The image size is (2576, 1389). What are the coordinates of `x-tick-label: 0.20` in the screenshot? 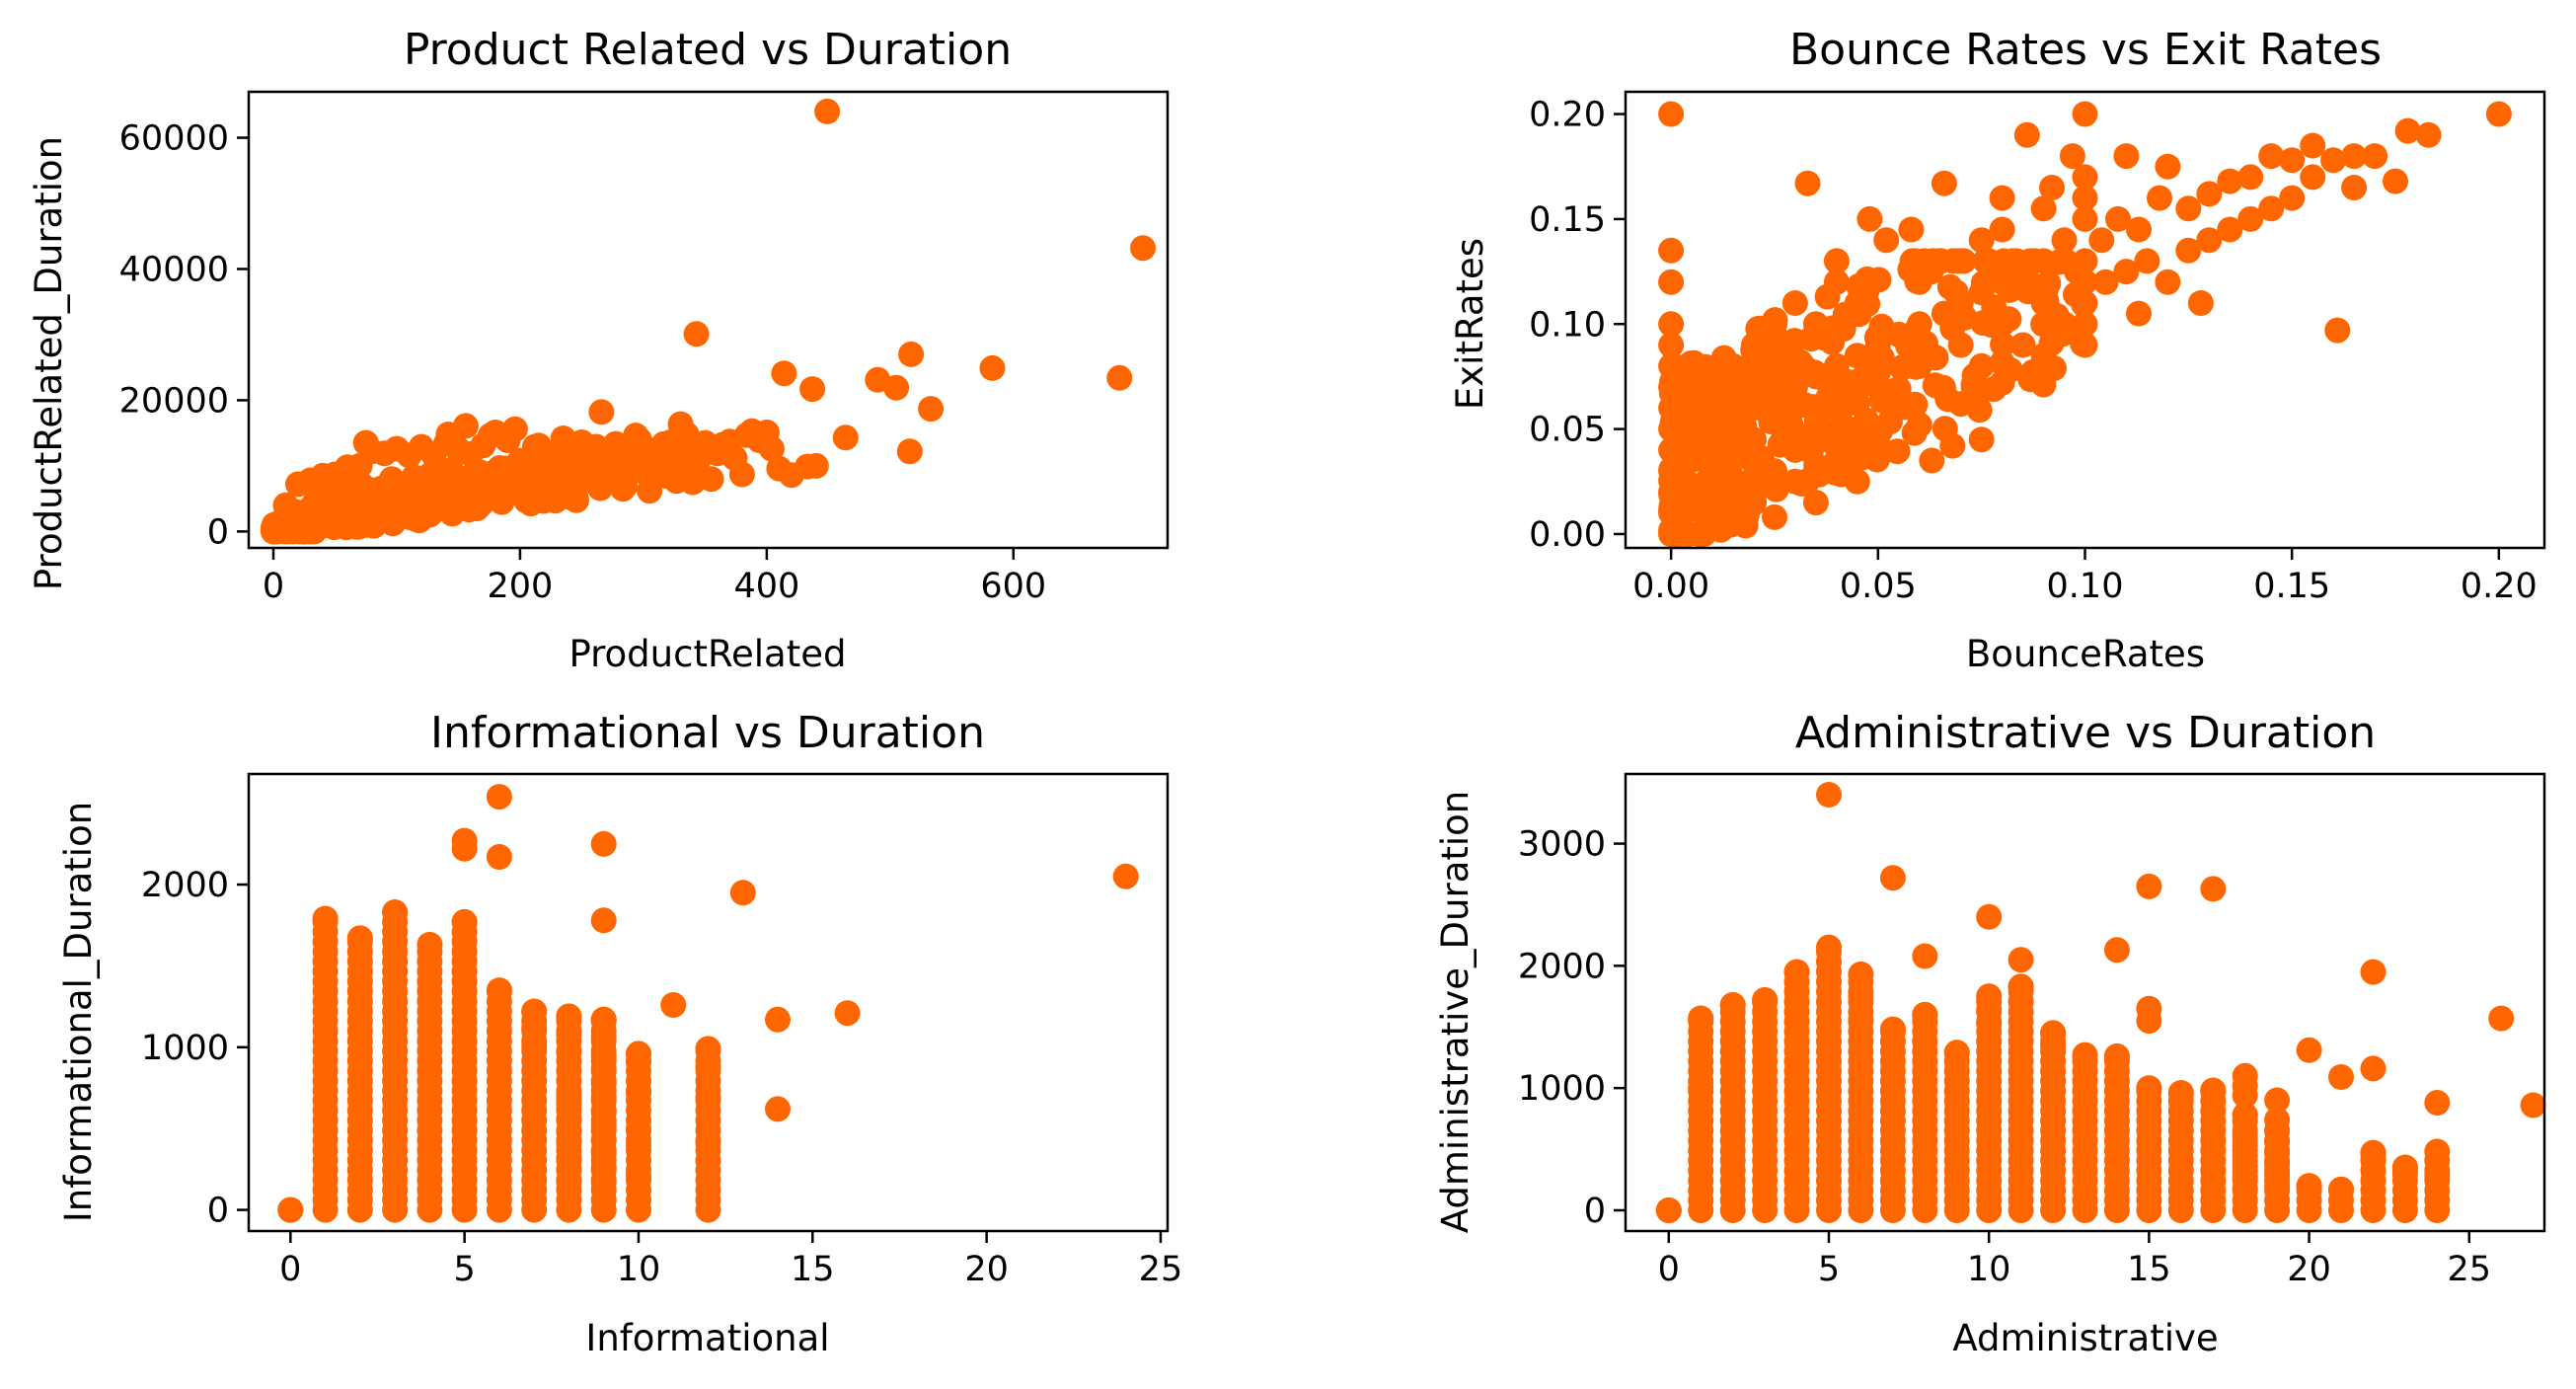 It's located at (2500, 586).